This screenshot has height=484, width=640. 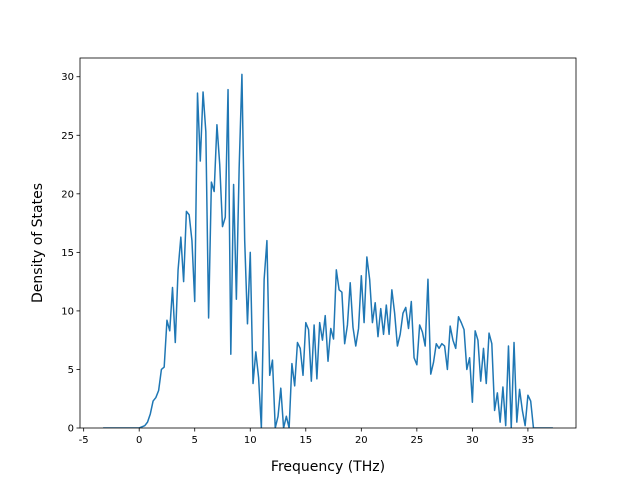 What do you see at coordinates (472, 440) in the screenshot?
I see `x-tick-label: 30` at bounding box center [472, 440].